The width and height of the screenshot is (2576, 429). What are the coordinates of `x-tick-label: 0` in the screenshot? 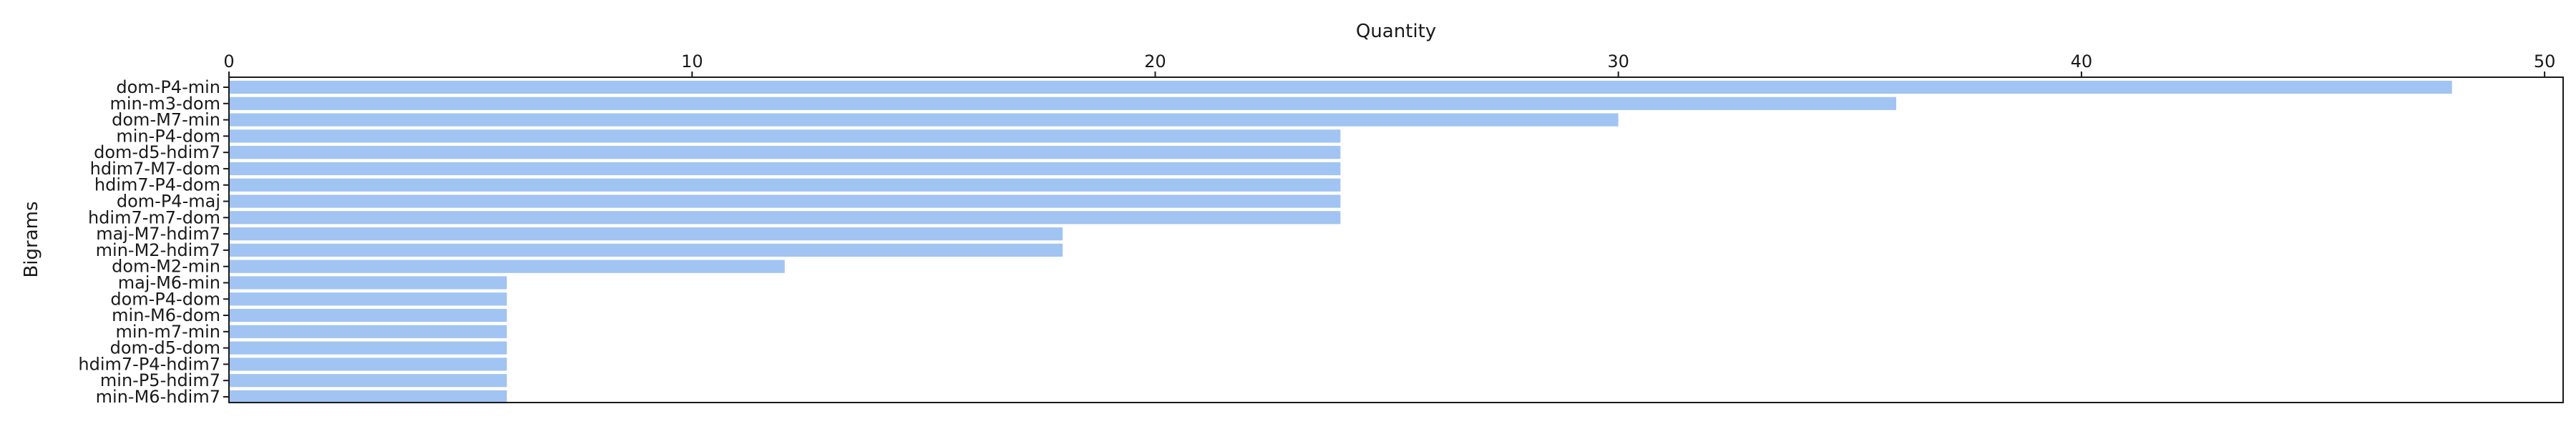 It's located at (228, 61).